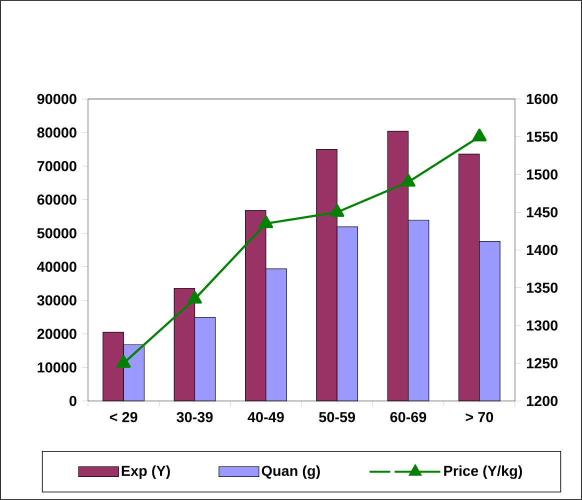 The image size is (582, 500). I want to click on y-tick-label: 80000, so click(56, 132).